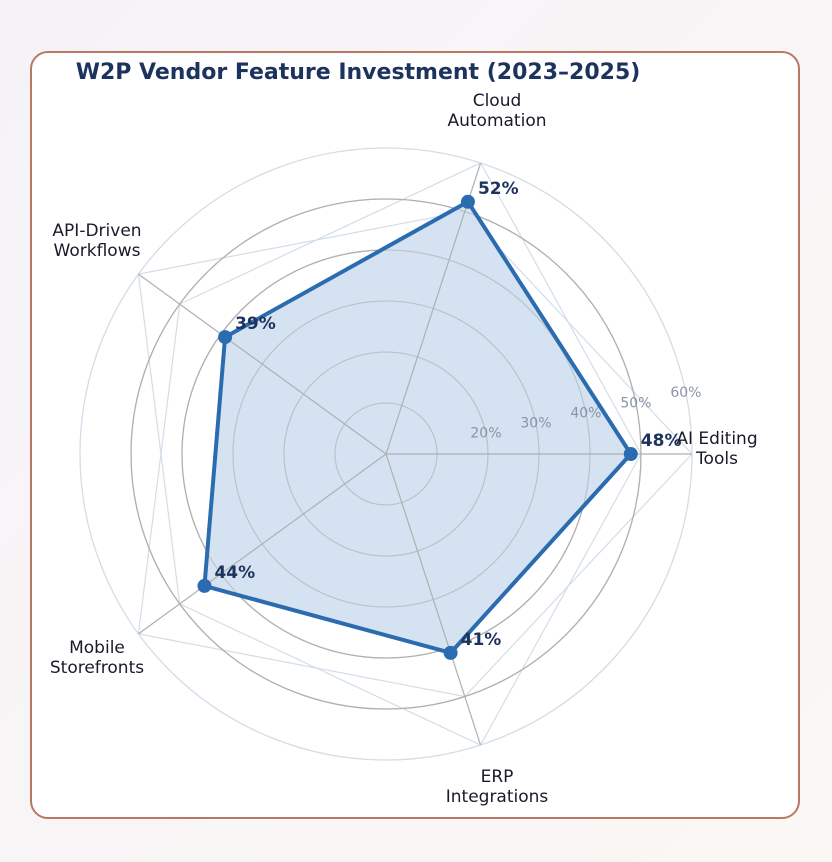  I want to click on radial-tick-label: 50%, so click(635, 403).